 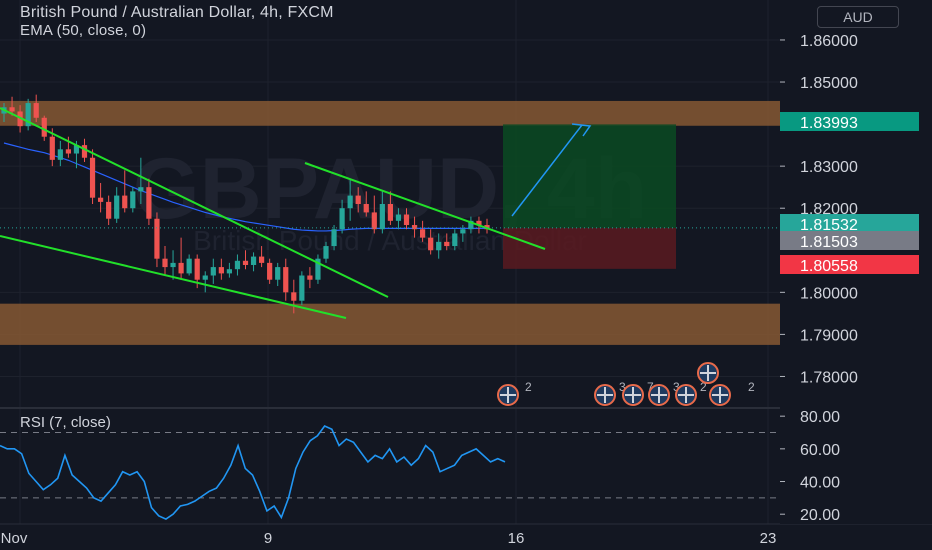 I want to click on time-tick-label: Nov, so click(x=14, y=538).